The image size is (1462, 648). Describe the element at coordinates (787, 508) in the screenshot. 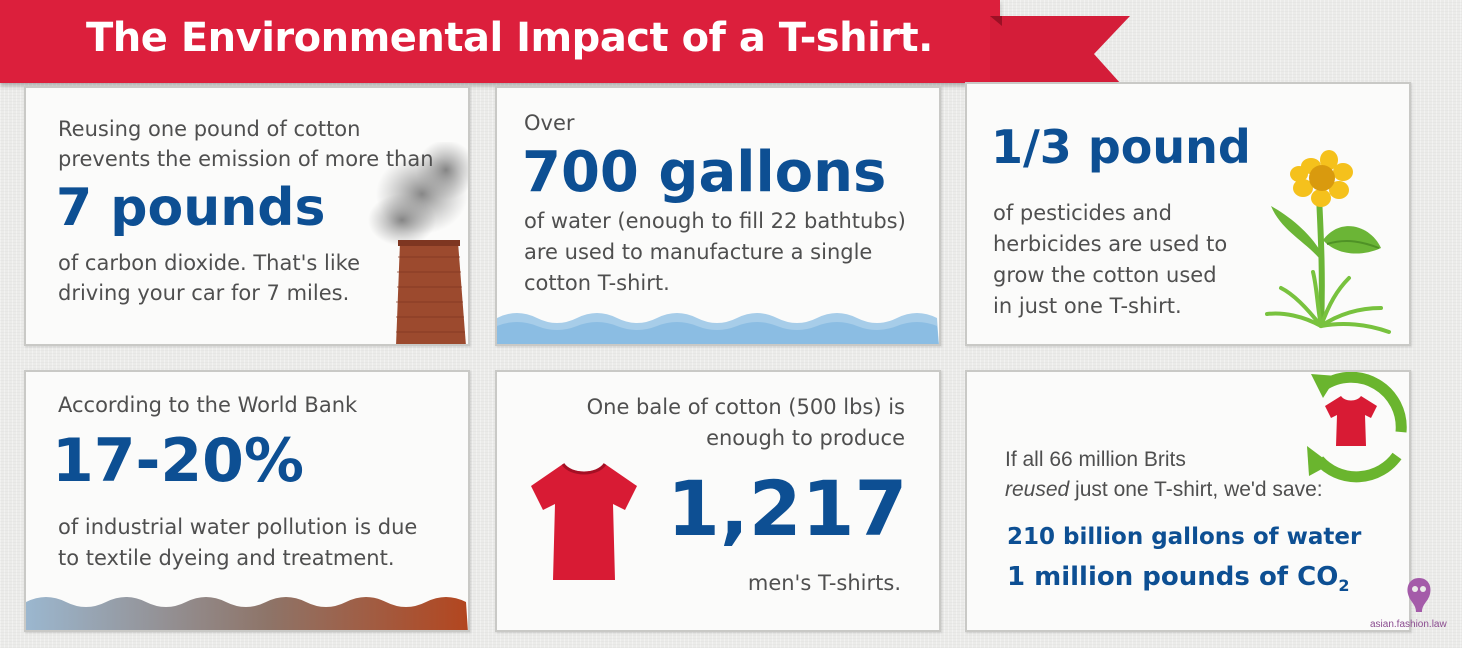

I see `bale-headline: 1,217` at that location.